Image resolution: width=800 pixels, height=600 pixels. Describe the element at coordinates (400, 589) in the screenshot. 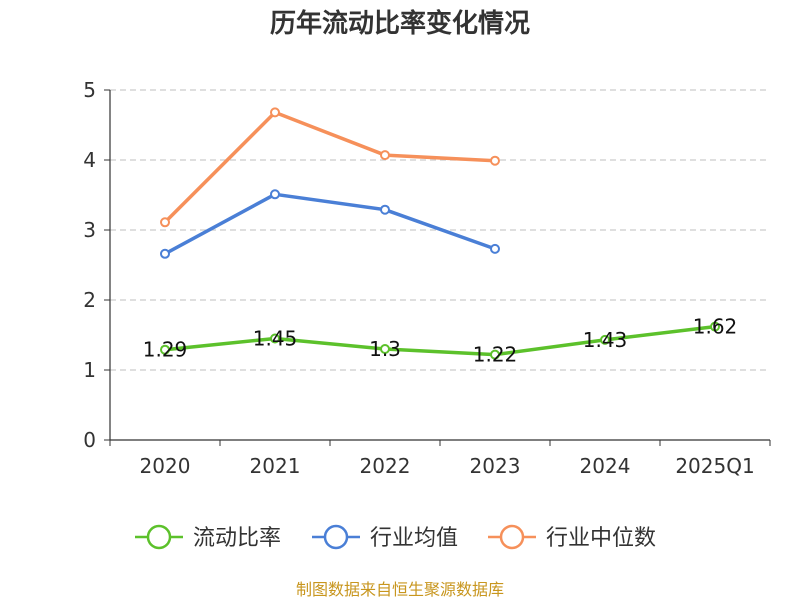

I see `source-note: 制图数据来自恒生聚源数据库` at that location.